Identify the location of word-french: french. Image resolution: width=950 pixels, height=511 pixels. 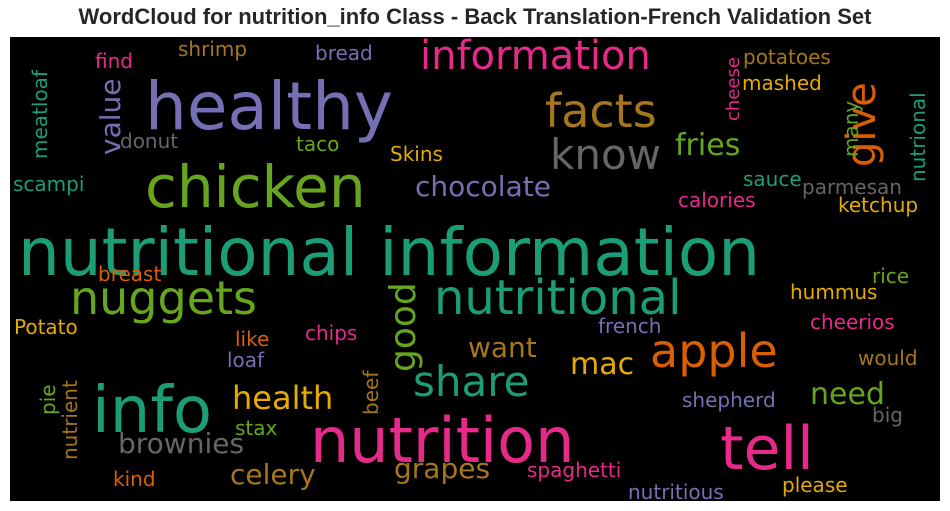
(629, 326).